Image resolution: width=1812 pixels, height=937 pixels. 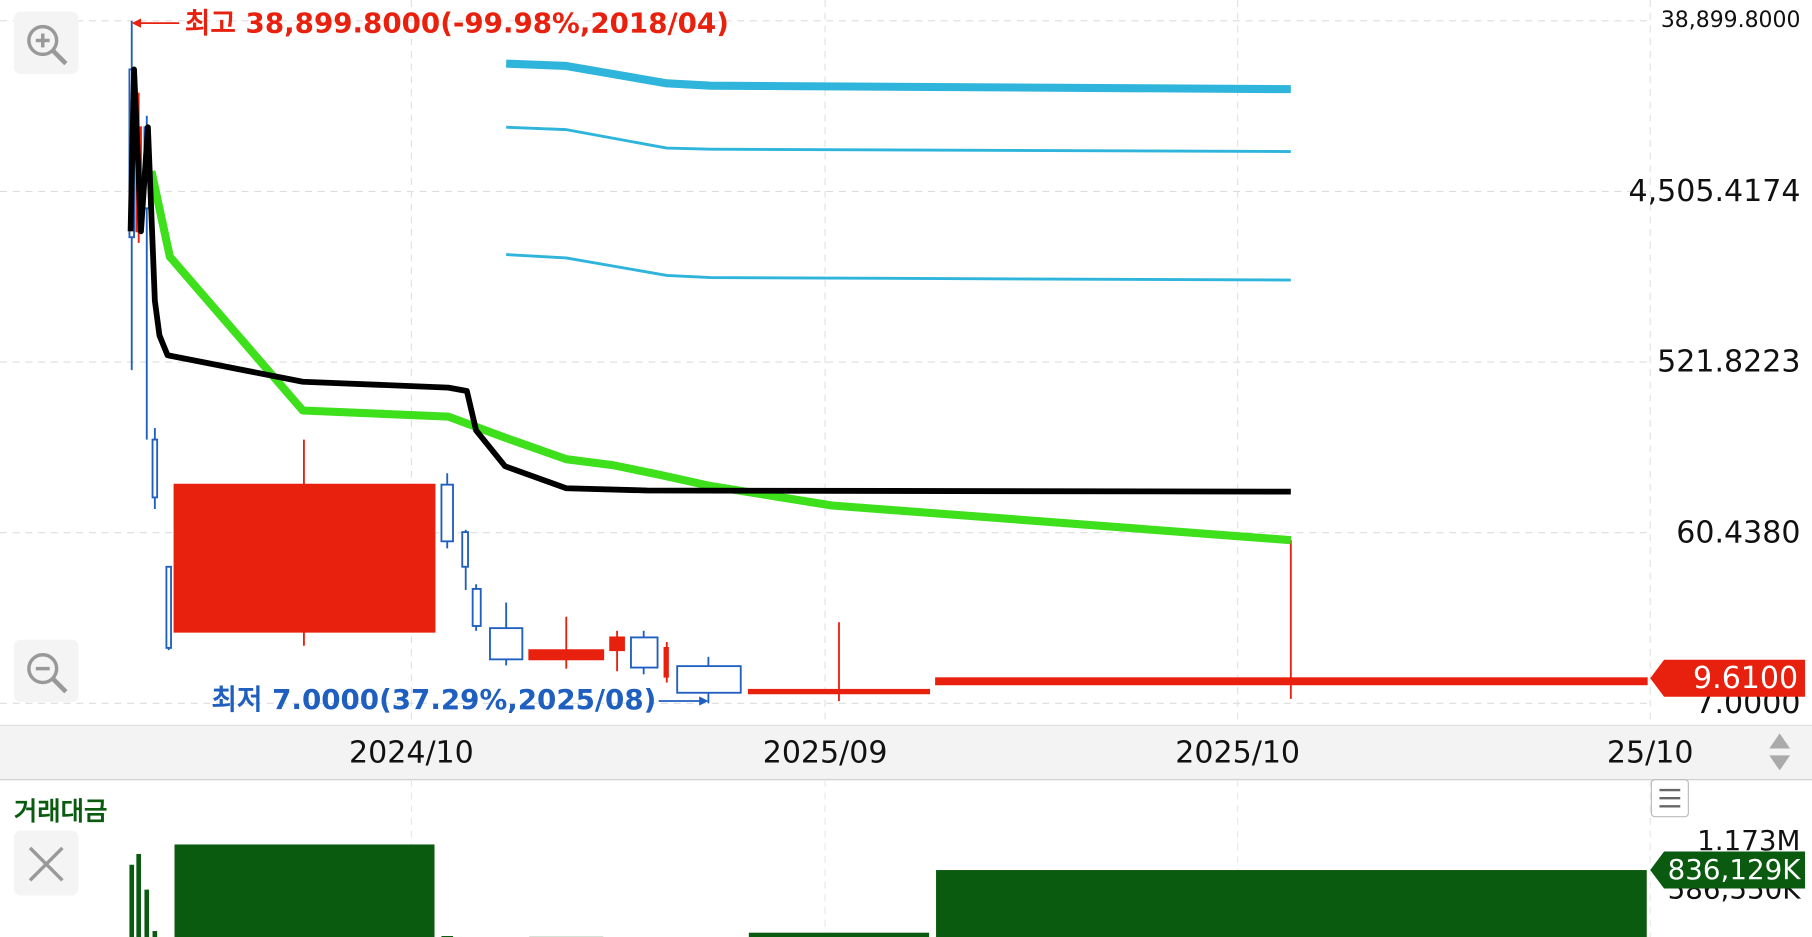 I want to click on scroll-arrows, so click(x=1780, y=752).